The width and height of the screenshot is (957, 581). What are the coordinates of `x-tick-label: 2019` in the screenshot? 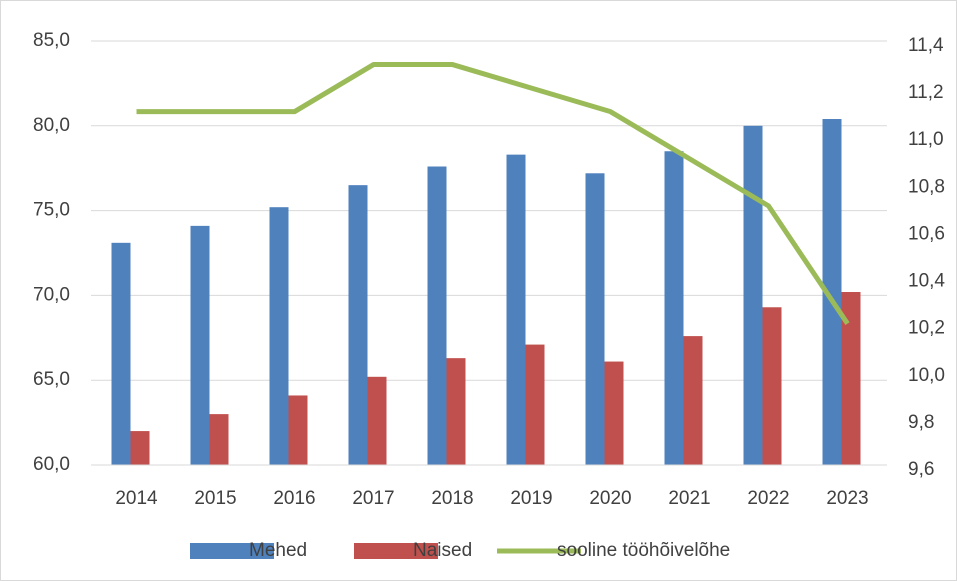 It's located at (531, 498).